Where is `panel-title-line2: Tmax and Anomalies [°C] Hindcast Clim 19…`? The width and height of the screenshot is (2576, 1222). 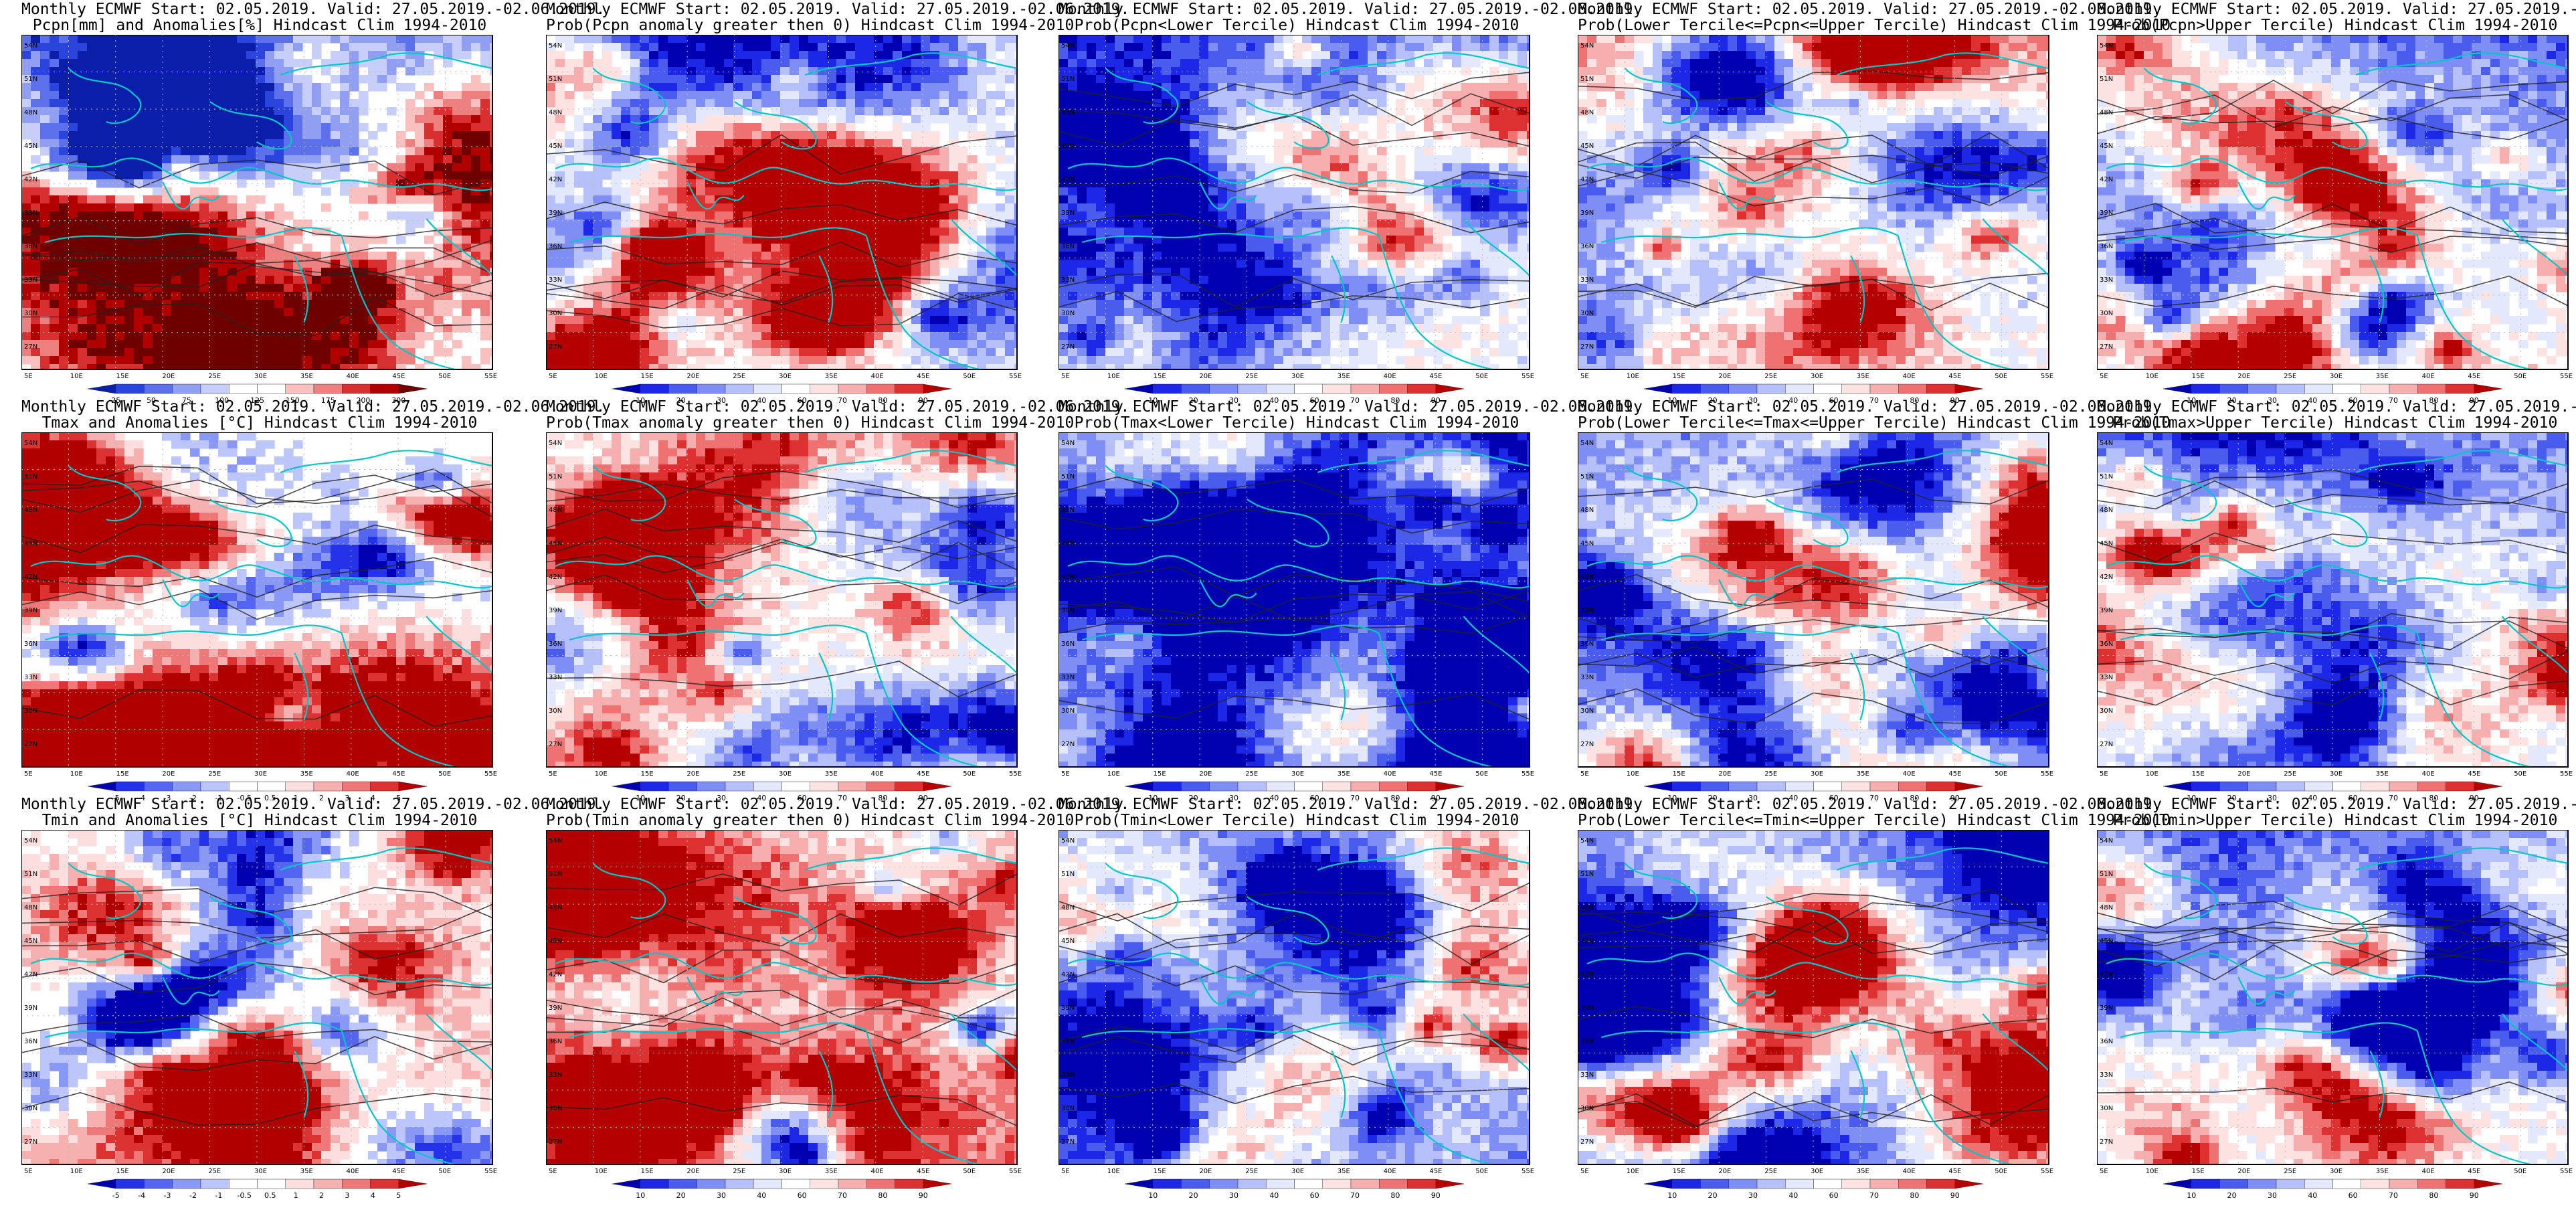 panel-title-line2: Tmax and Anomalies [°C] Hindcast Clim 19… is located at coordinates (259, 423).